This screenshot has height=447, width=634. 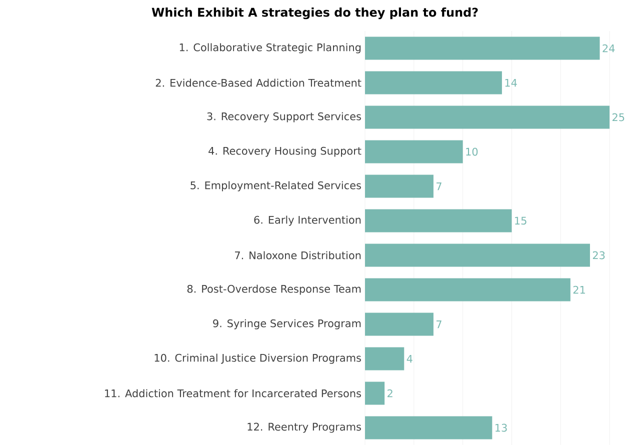 I want to click on data-label: 23, so click(x=598, y=255).